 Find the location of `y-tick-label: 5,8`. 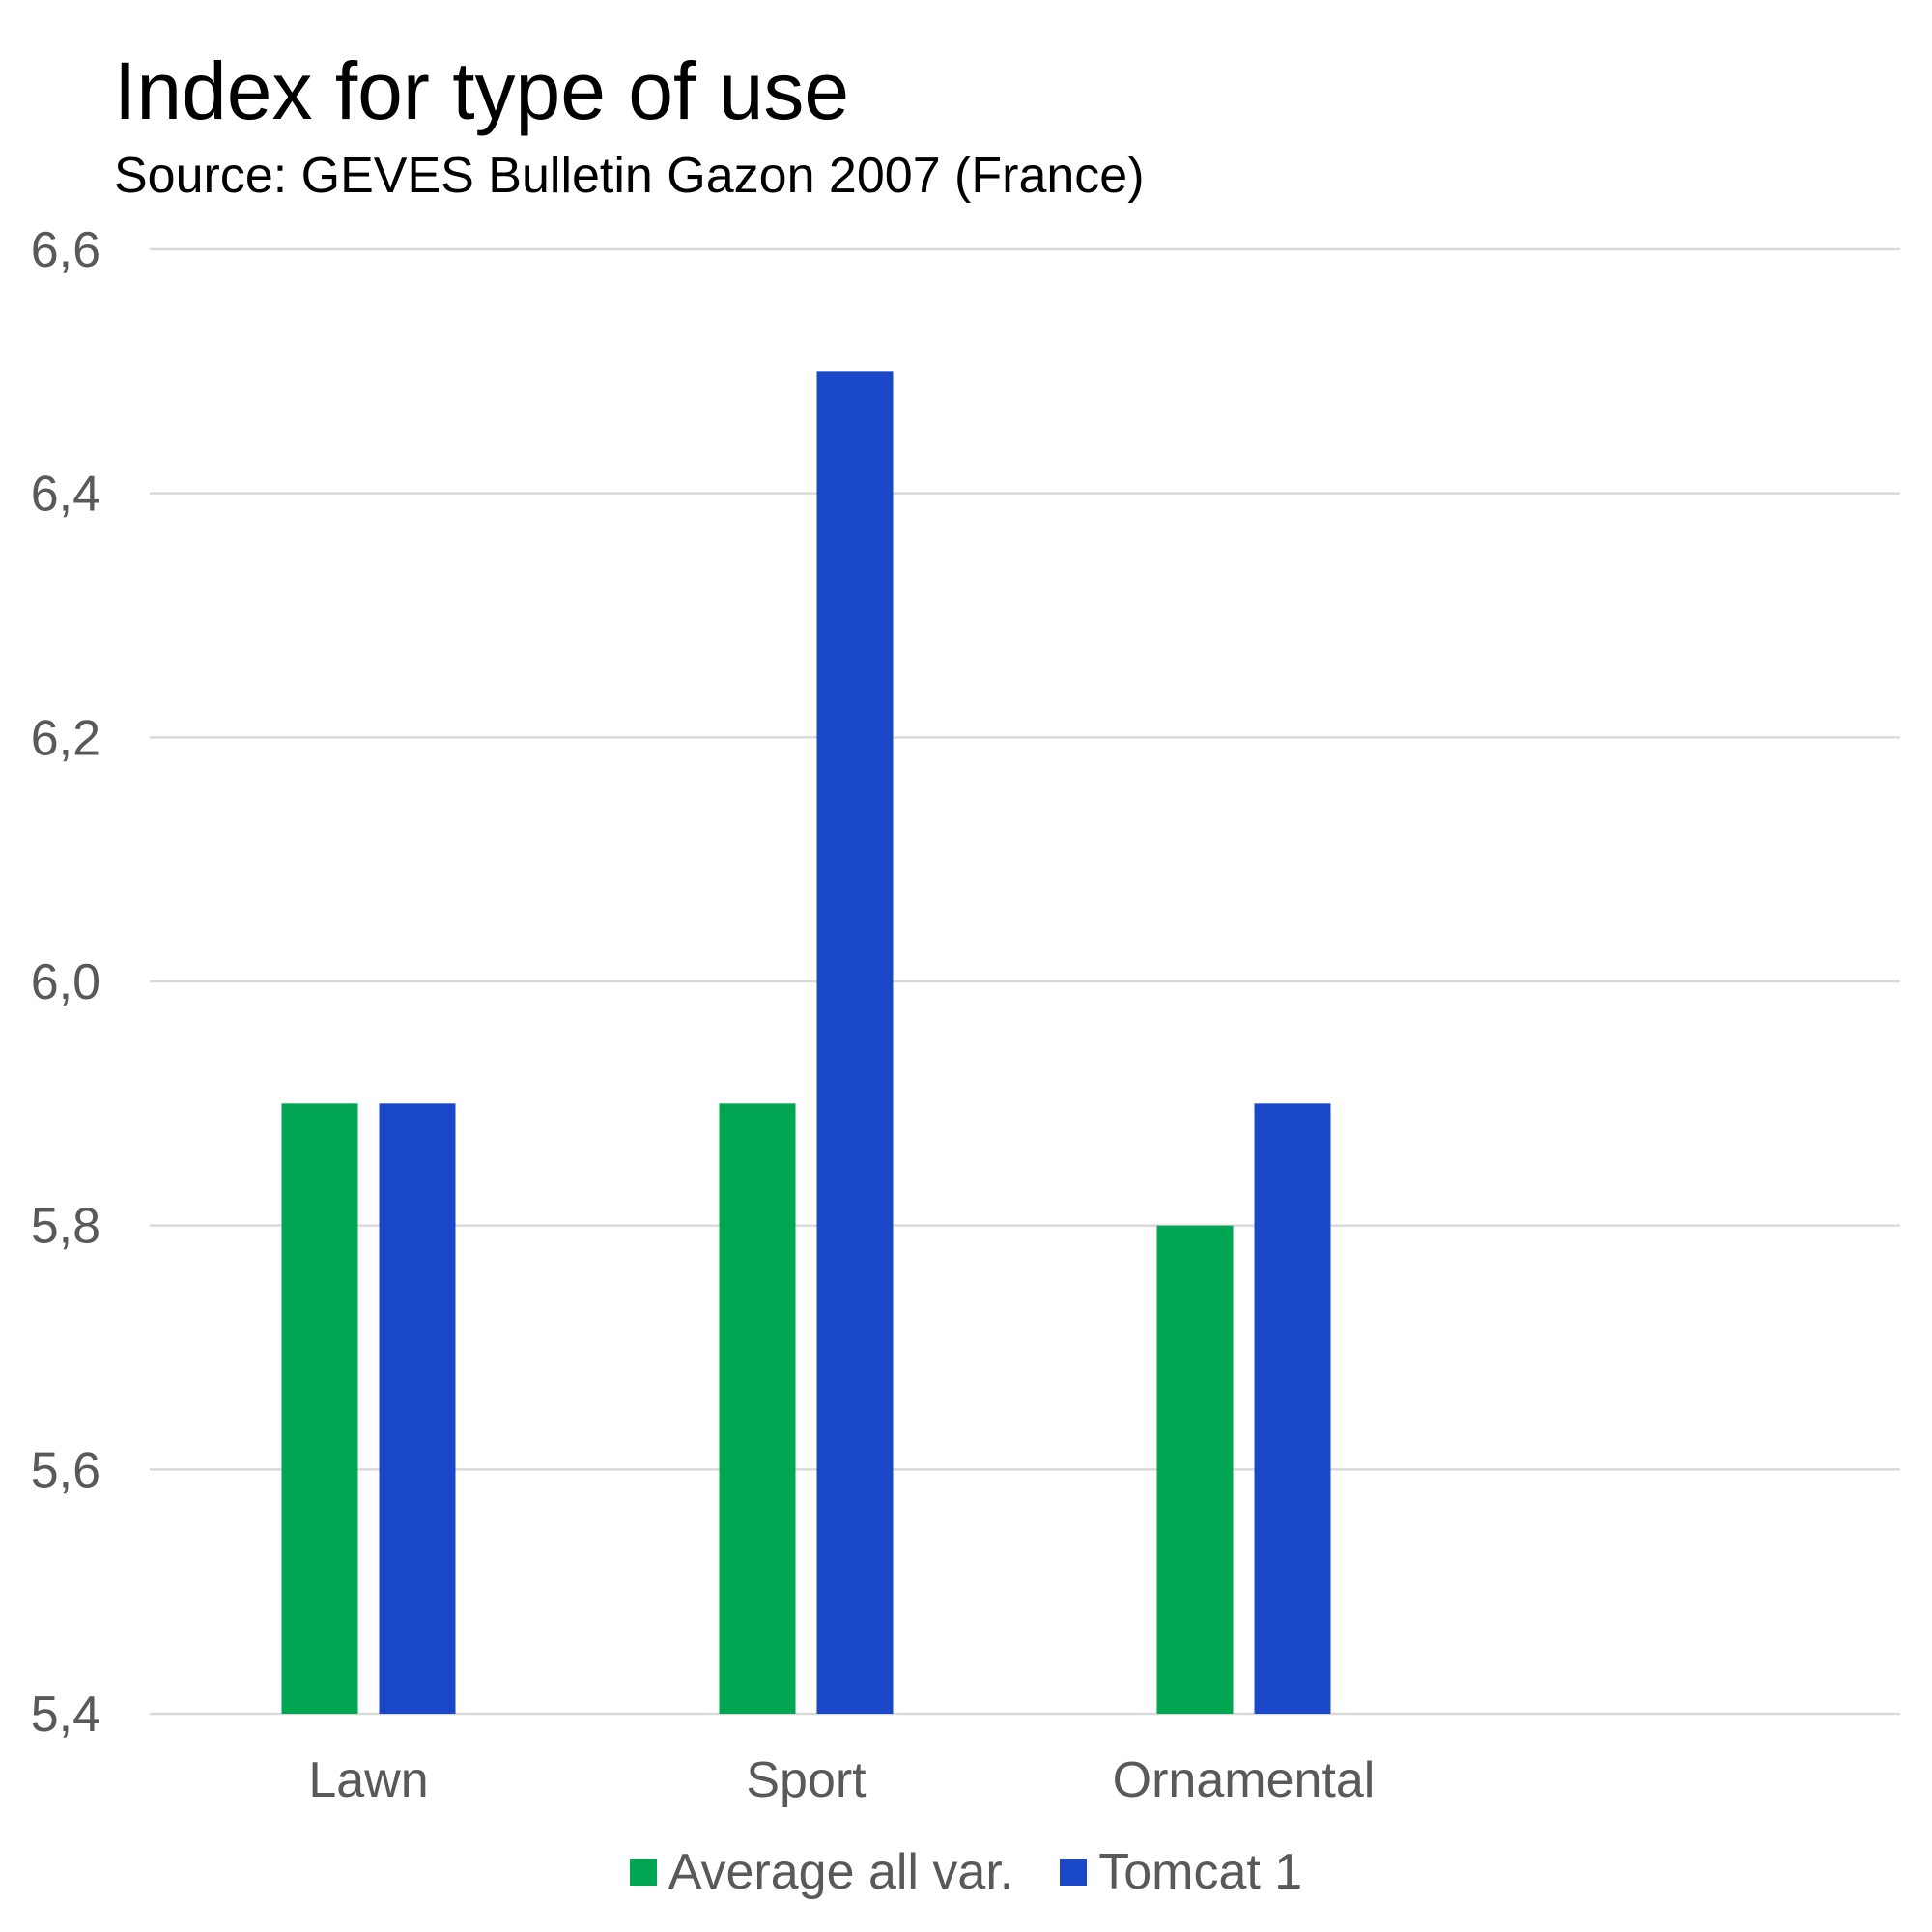

y-tick-label: 5,8 is located at coordinates (65, 1227).